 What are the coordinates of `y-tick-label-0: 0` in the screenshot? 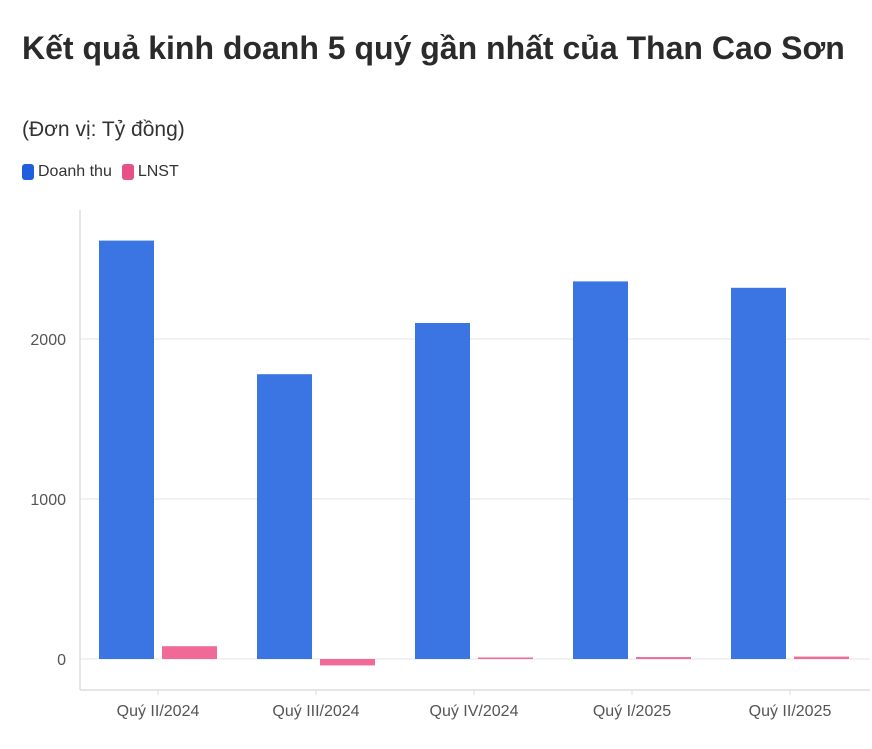 It's located at (61, 660).